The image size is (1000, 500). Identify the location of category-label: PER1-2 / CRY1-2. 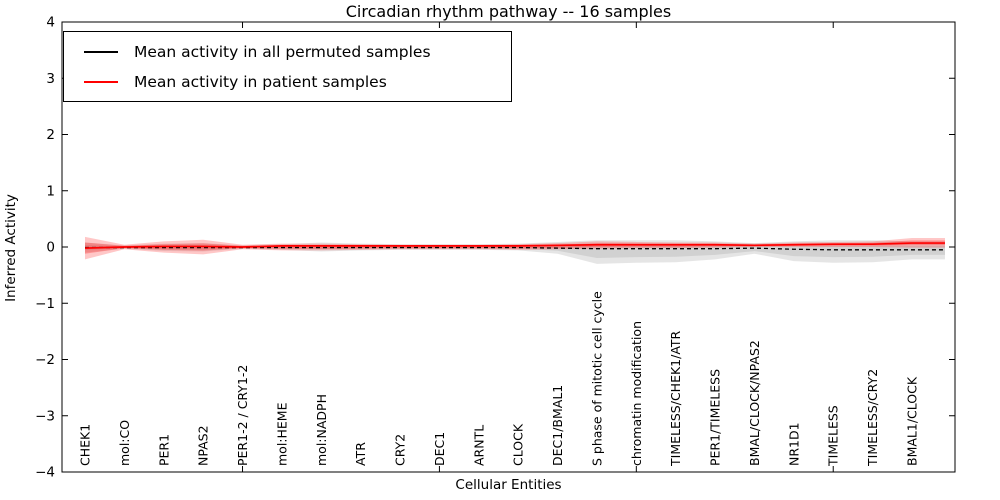
(242, 415).